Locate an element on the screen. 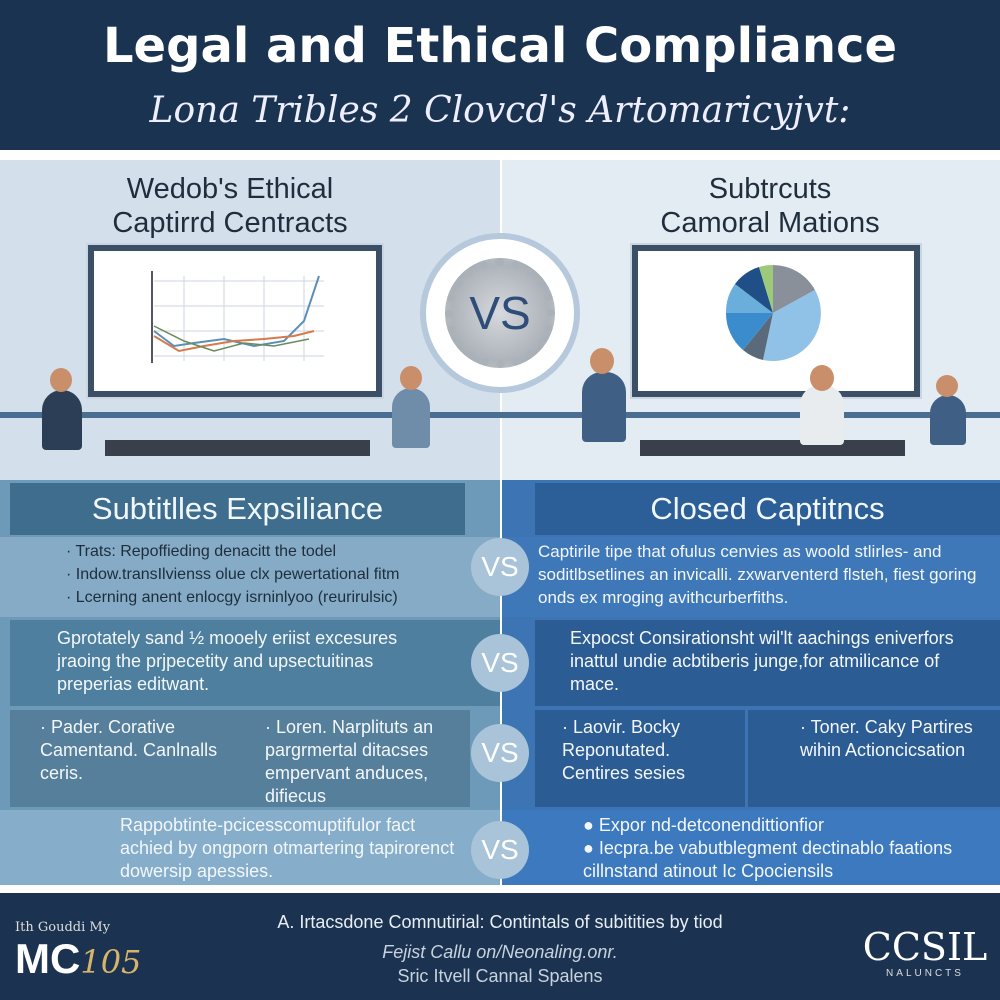  footer-line-3: Sric Itvell Cannal Spalens is located at coordinates (500, 976).